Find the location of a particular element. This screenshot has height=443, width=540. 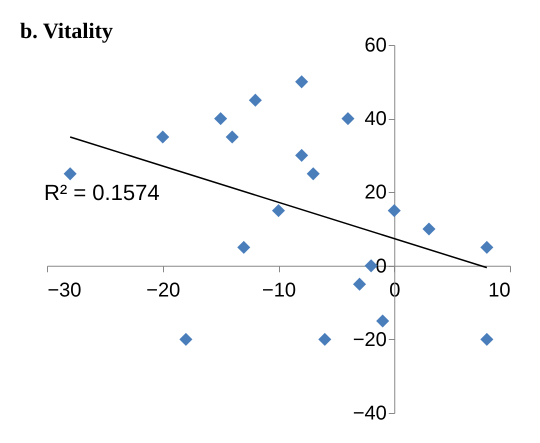

chart-title: b. Vitality is located at coordinates (66, 30).